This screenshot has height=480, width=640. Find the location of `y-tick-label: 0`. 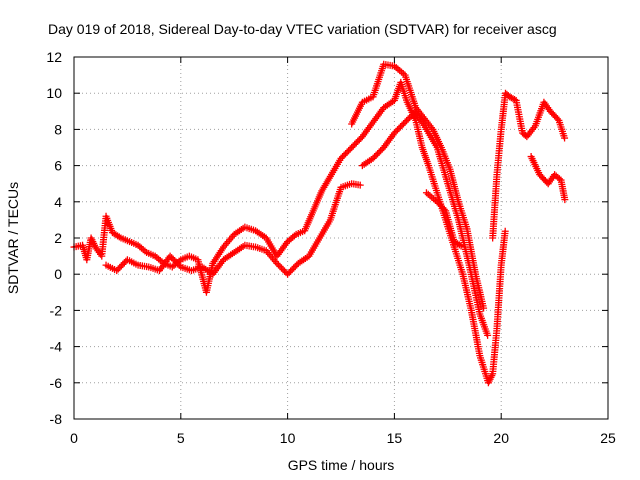

y-tick-label: 0 is located at coordinates (58, 274).